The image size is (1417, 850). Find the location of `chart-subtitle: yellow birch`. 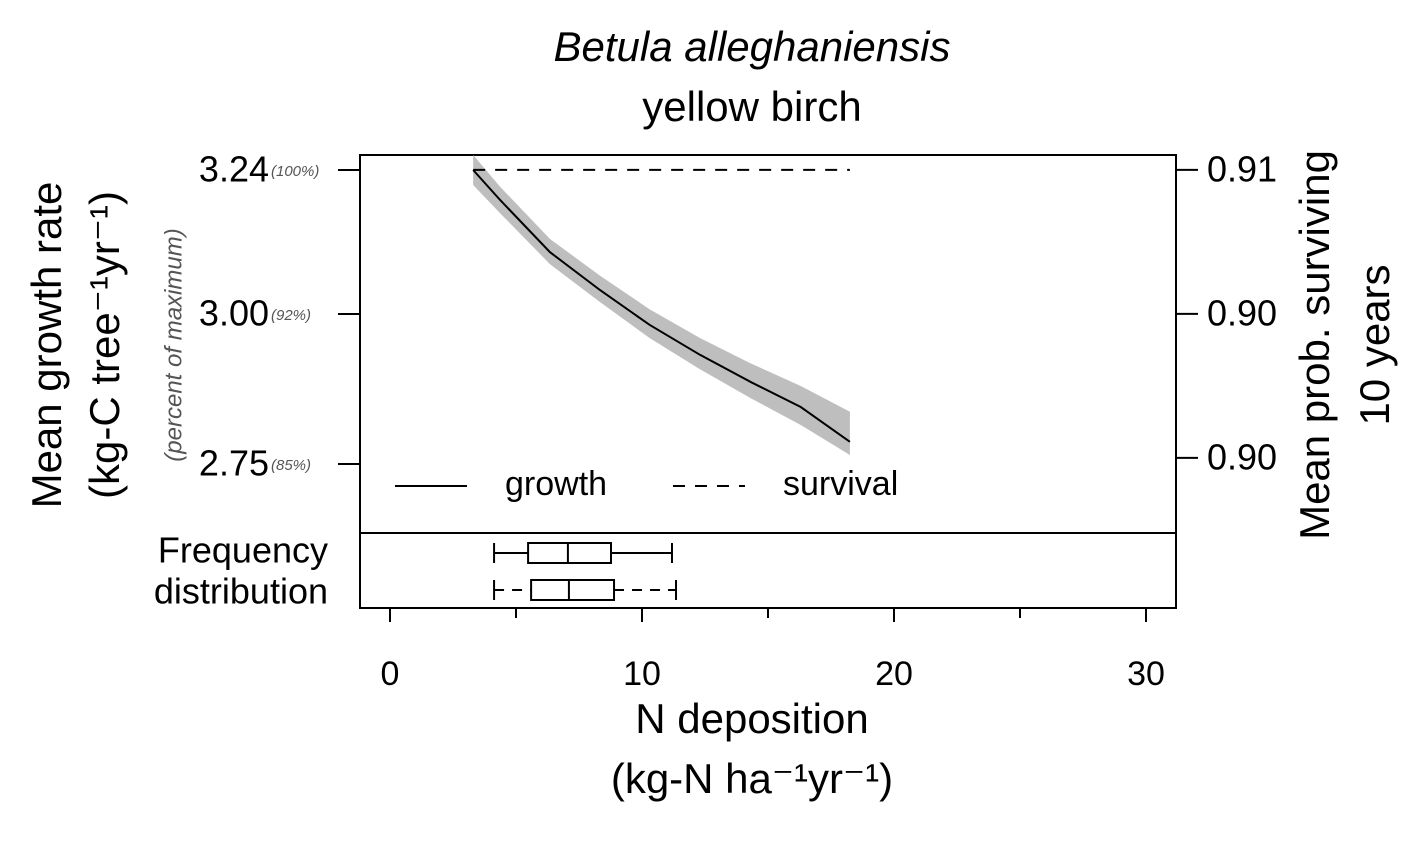

chart-subtitle: yellow birch is located at coordinates (751, 106).